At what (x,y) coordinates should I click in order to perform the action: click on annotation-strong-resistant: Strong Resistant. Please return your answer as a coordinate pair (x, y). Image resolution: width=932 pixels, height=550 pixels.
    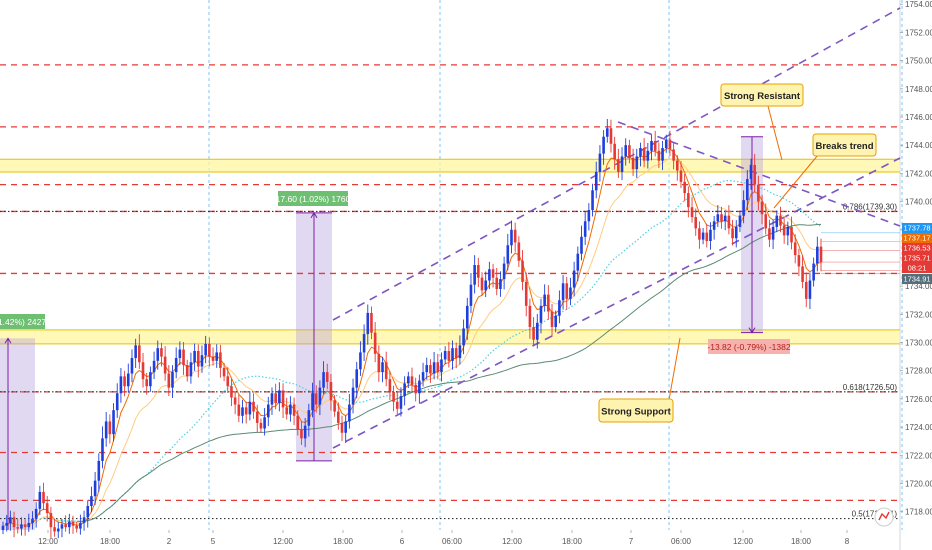
    Looking at the image, I should click on (762, 122).